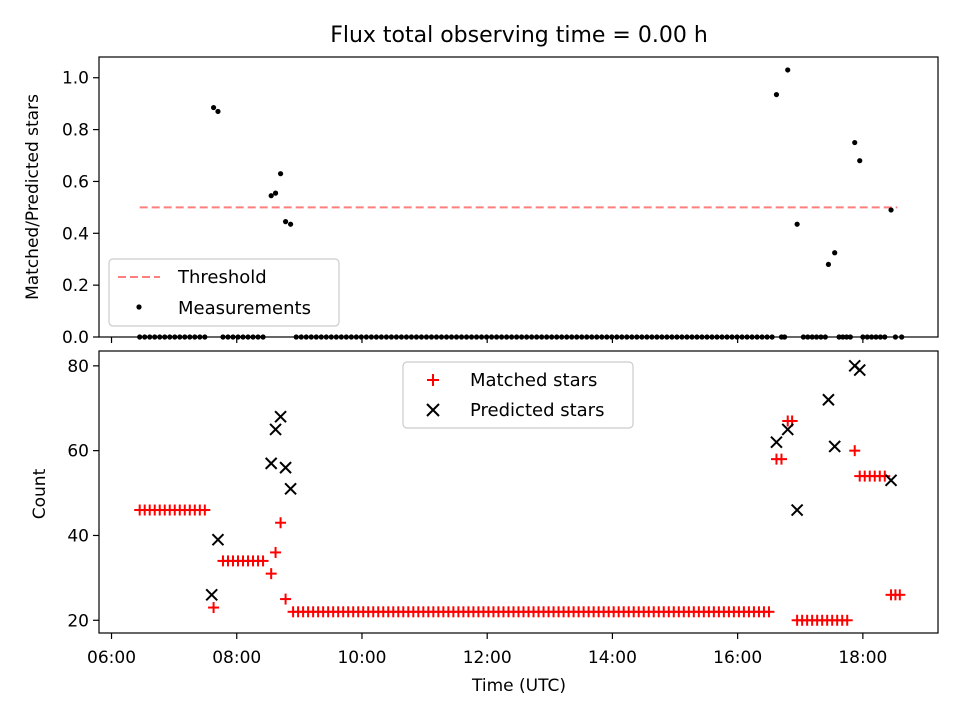 Image resolution: width=960 pixels, height=720 pixels. I want to click on legend-predicted-label: Predicted stars, so click(537, 410).